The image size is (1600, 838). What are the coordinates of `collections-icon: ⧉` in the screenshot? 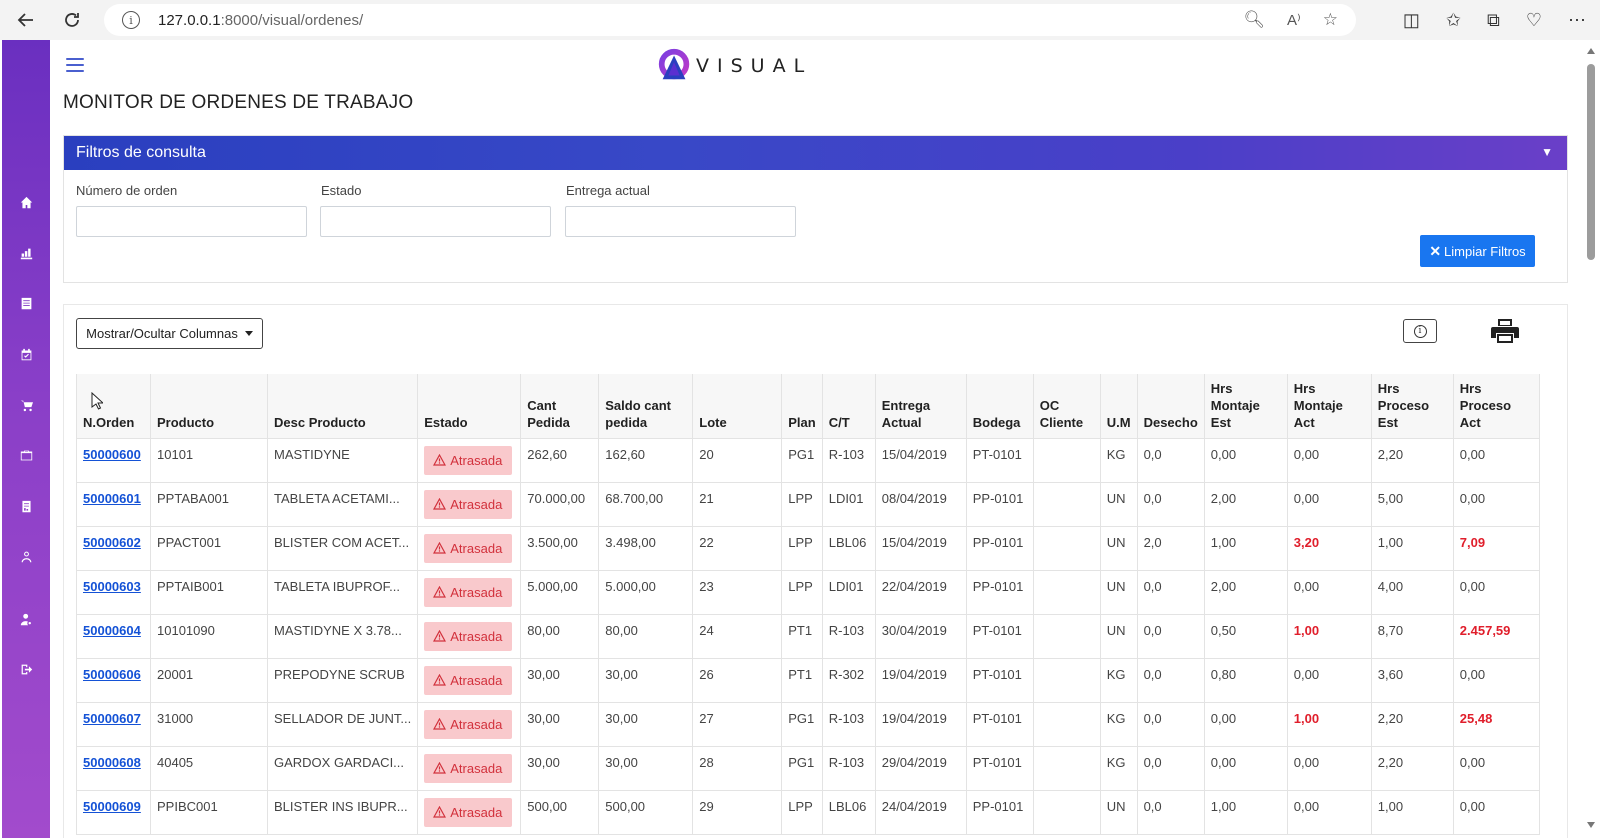 It's located at (1493, 19).